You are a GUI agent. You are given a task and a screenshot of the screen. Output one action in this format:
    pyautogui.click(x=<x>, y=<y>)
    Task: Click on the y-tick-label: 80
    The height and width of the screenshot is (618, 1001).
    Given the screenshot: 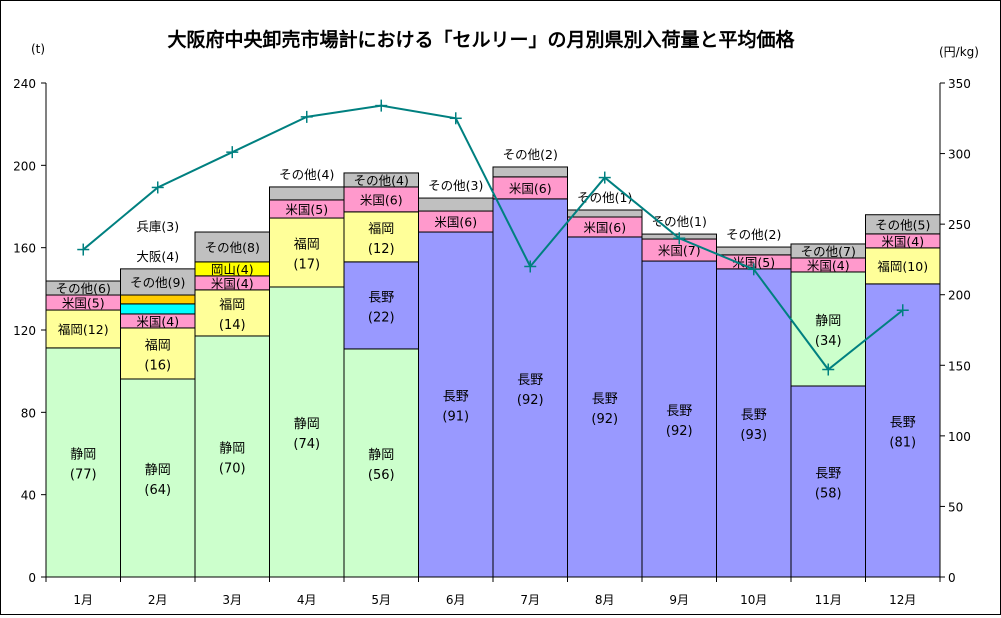 What is the action you would take?
    pyautogui.click(x=28, y=413)
    